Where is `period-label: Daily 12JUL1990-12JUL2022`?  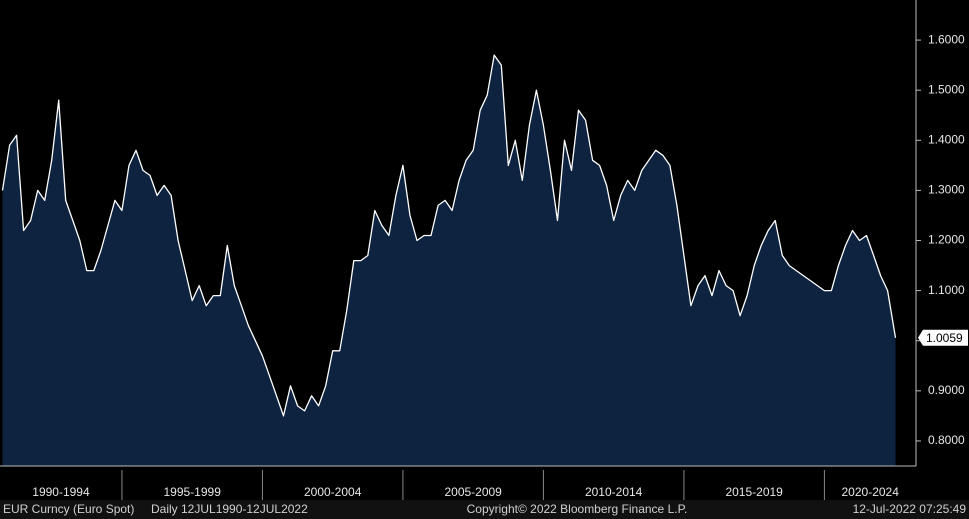 period-label: Daily 12JUL1990-12JUL2022 is located at coordinates (229, 509).